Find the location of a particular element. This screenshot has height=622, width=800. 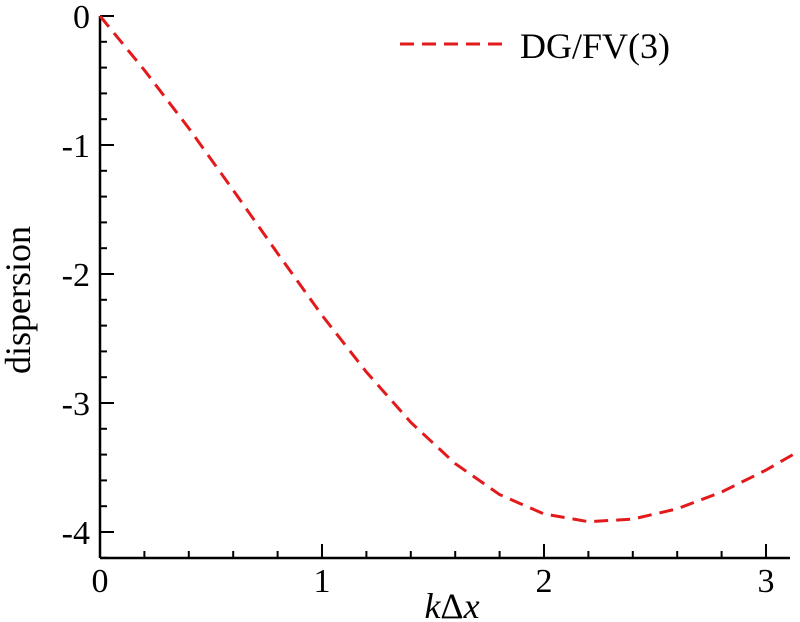

x-ticks is located at coordinates (433, 551).